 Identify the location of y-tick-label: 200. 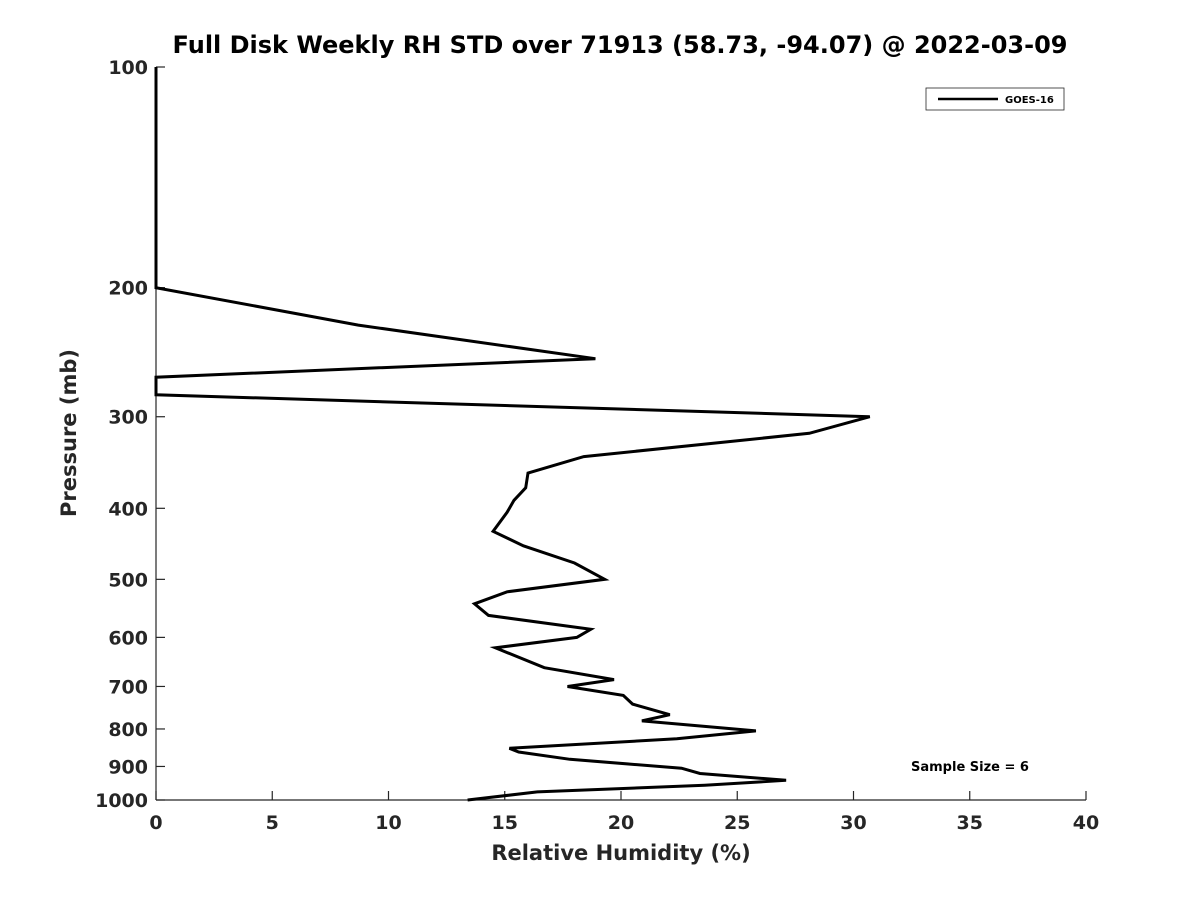
(128, 289).